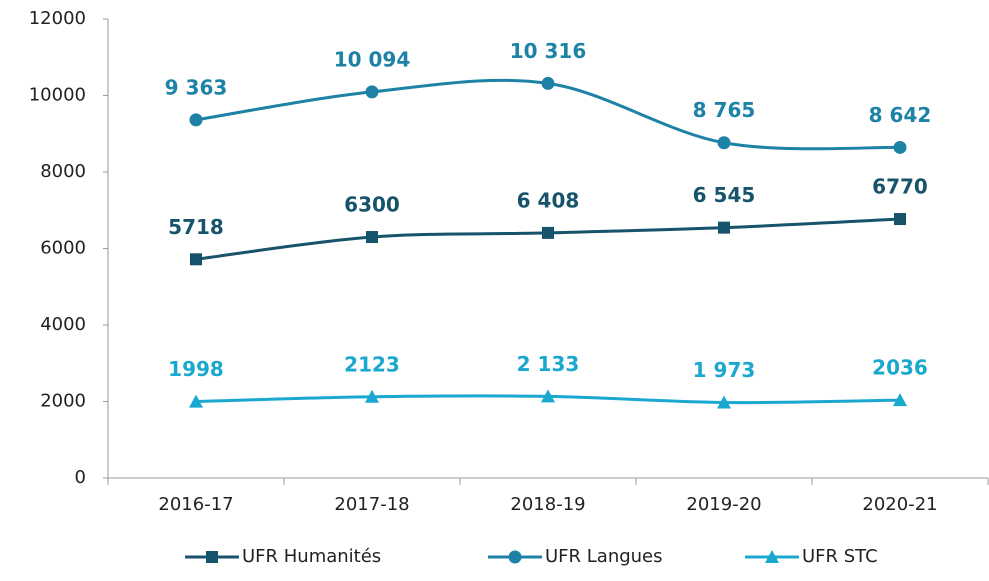 This screenshot has height=581, width=989. What do you see at coordinates (899, 504) in the screenshot?
I see `x-tick-label: 2020-21` at bounding box center [899, 504].